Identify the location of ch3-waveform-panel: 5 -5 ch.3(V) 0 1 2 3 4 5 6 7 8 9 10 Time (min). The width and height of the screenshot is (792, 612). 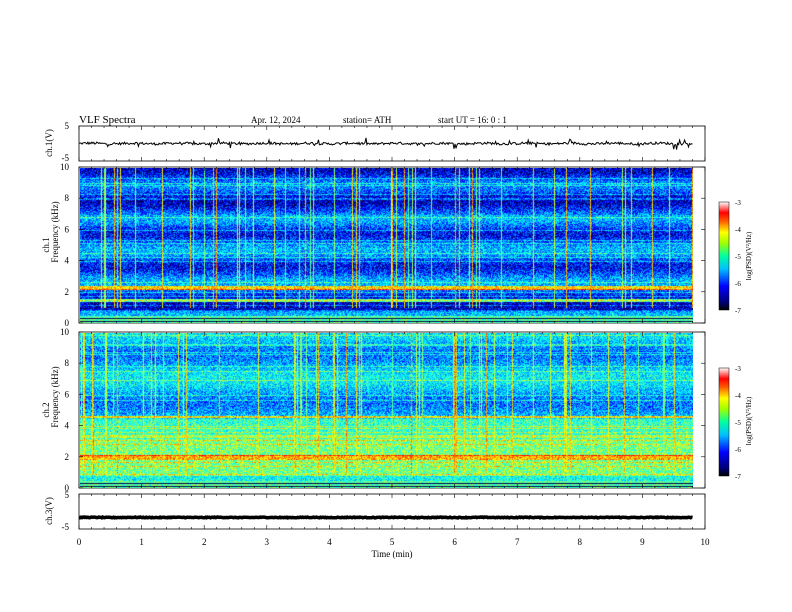
(377, 524).